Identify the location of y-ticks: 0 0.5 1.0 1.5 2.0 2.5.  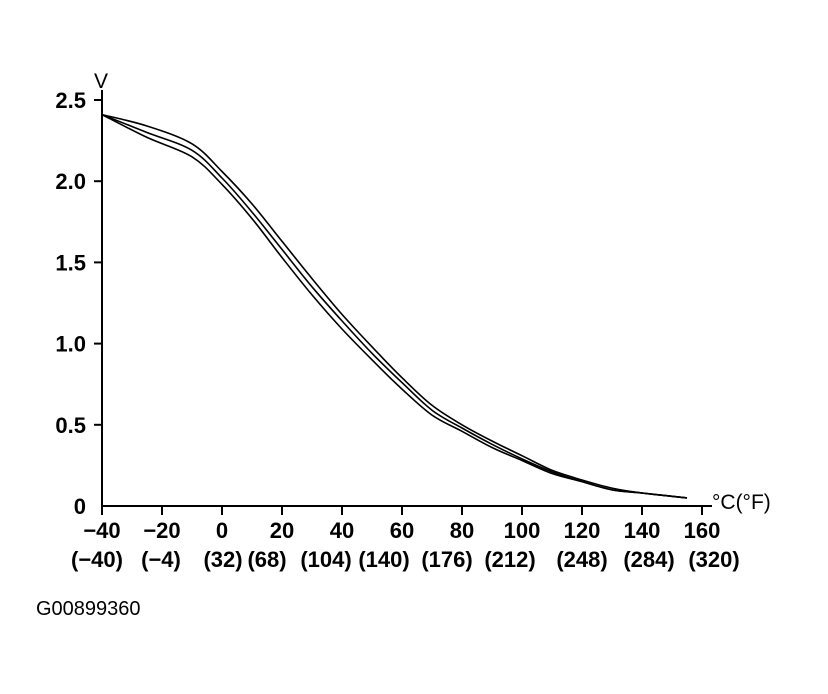
(78, 303).